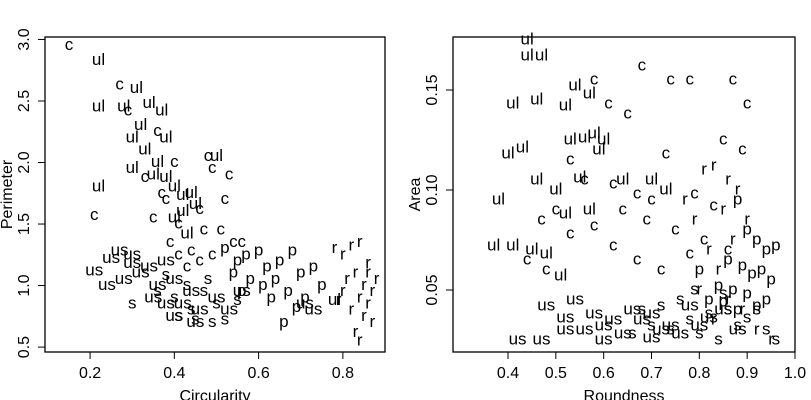 Image resolution: width=811 pixels, height=400 pixels. What do you see at coordinates (604, 373) in the screenshot?
I see `x-tick-label: 0.6` at bounding box center [604, 373].